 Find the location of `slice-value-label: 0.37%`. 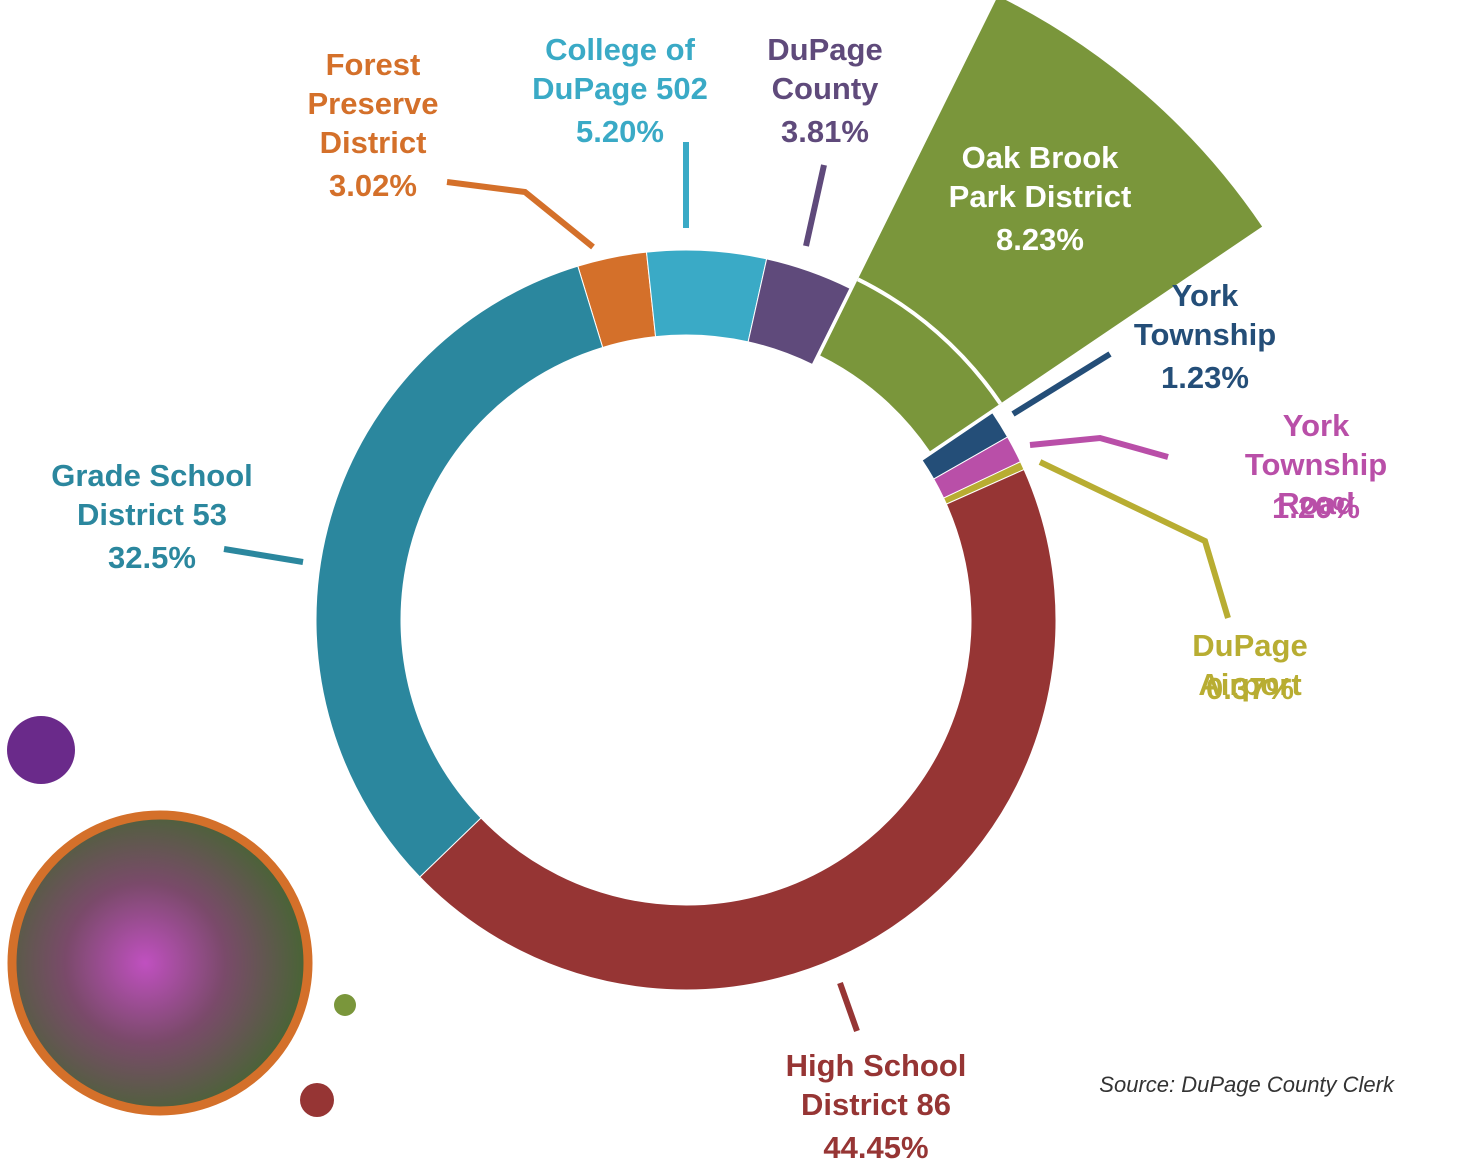

slice-value-label: 0.37% is located at coordinates (1250, 688).